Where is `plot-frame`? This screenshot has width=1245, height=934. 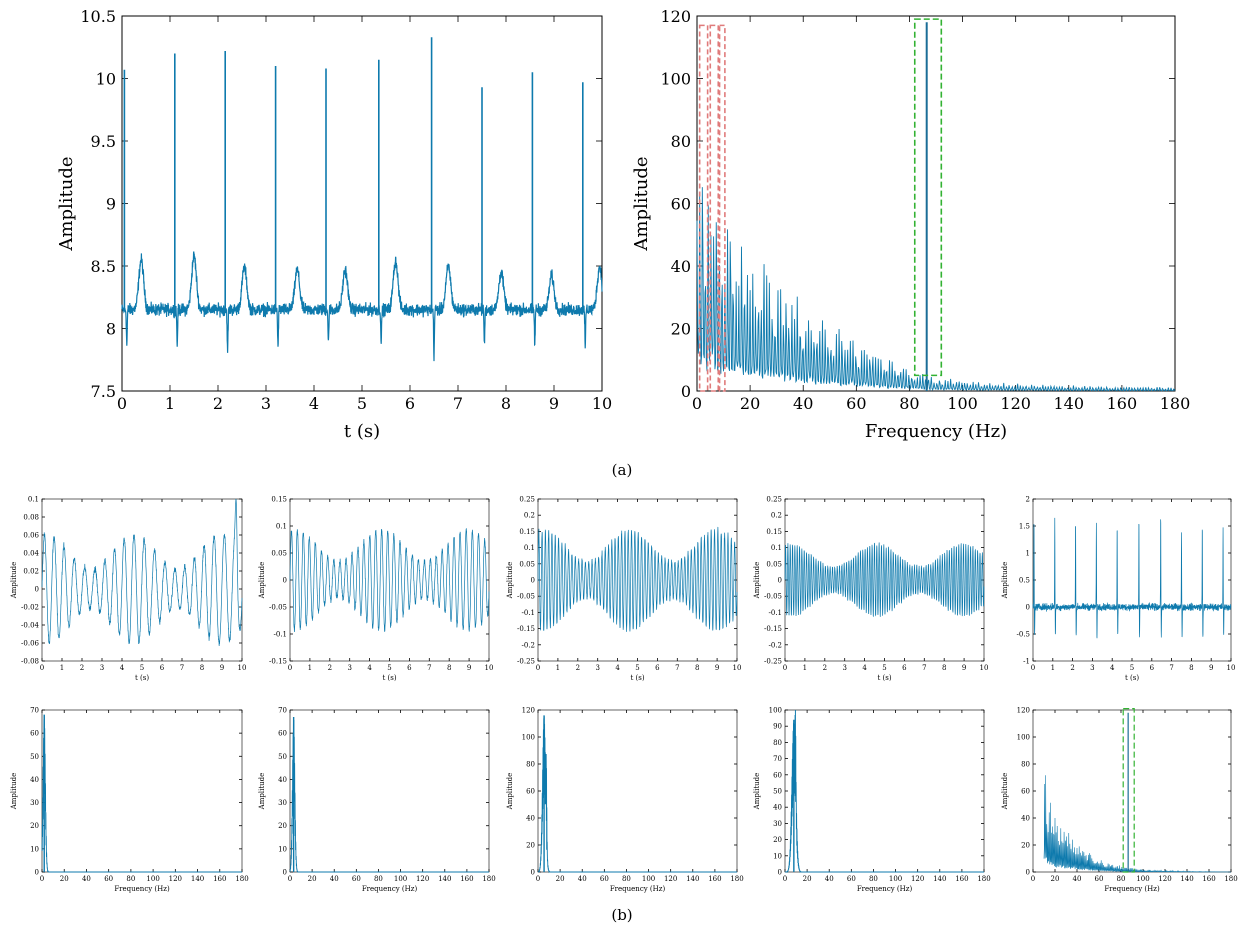
plot-frame is located at coordinates (389, 791).